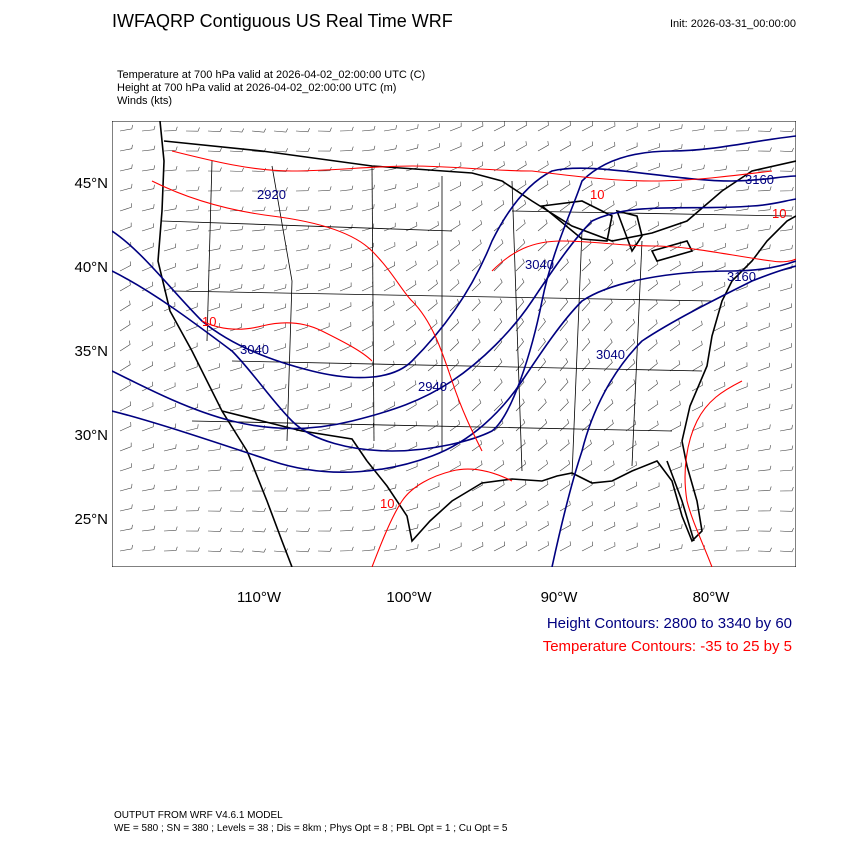 Image resolution: width=850 pixels, height=850 pixels. Describe the element at coordinates (741, 276) in the screenshot. I see `height-label: 3160` at that location.